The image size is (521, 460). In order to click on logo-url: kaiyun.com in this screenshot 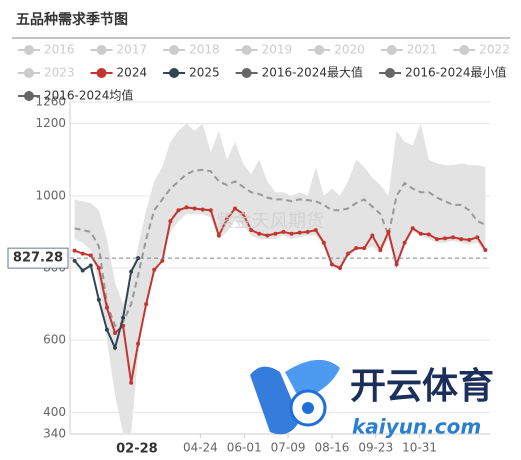, I will do `click(416, 427)`.